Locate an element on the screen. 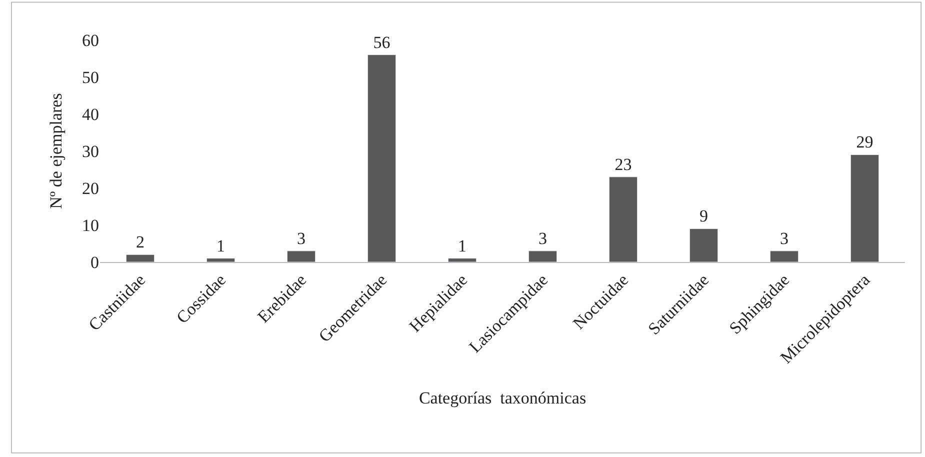 Image resolution: width=925 pixels, height=457 pixels. data-label: 23 is located at coordinates (623, 164).